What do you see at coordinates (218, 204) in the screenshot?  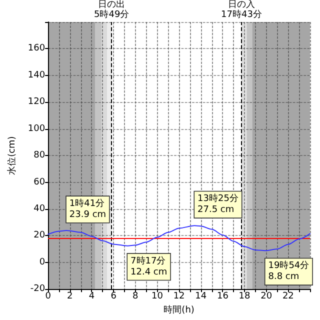 I see `annotation: 13時25分 27.5 cm` at bounding box center [218, 204].